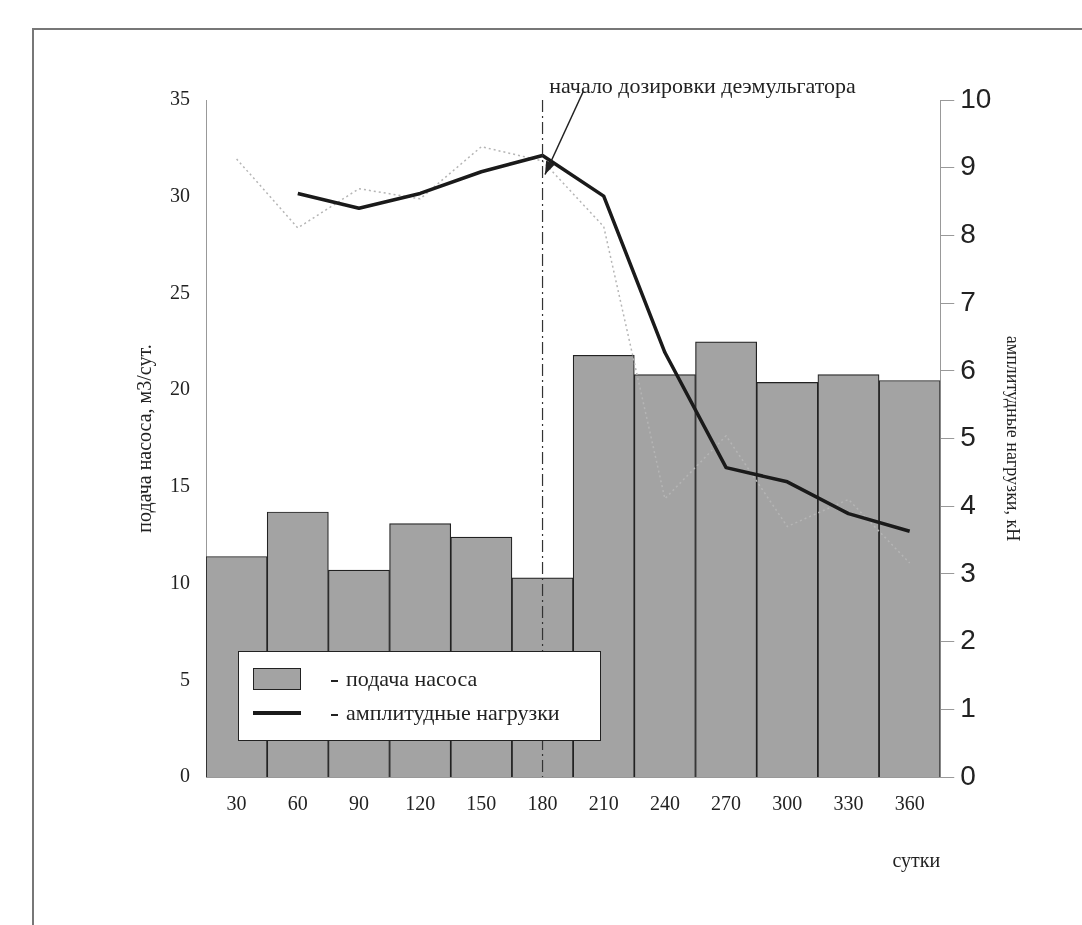 The image size is (1082, 925). What do you see at coordinates (185, 678) in the screenshot?
I see `y-tick-label: 5` at bounding box center [185, 678].